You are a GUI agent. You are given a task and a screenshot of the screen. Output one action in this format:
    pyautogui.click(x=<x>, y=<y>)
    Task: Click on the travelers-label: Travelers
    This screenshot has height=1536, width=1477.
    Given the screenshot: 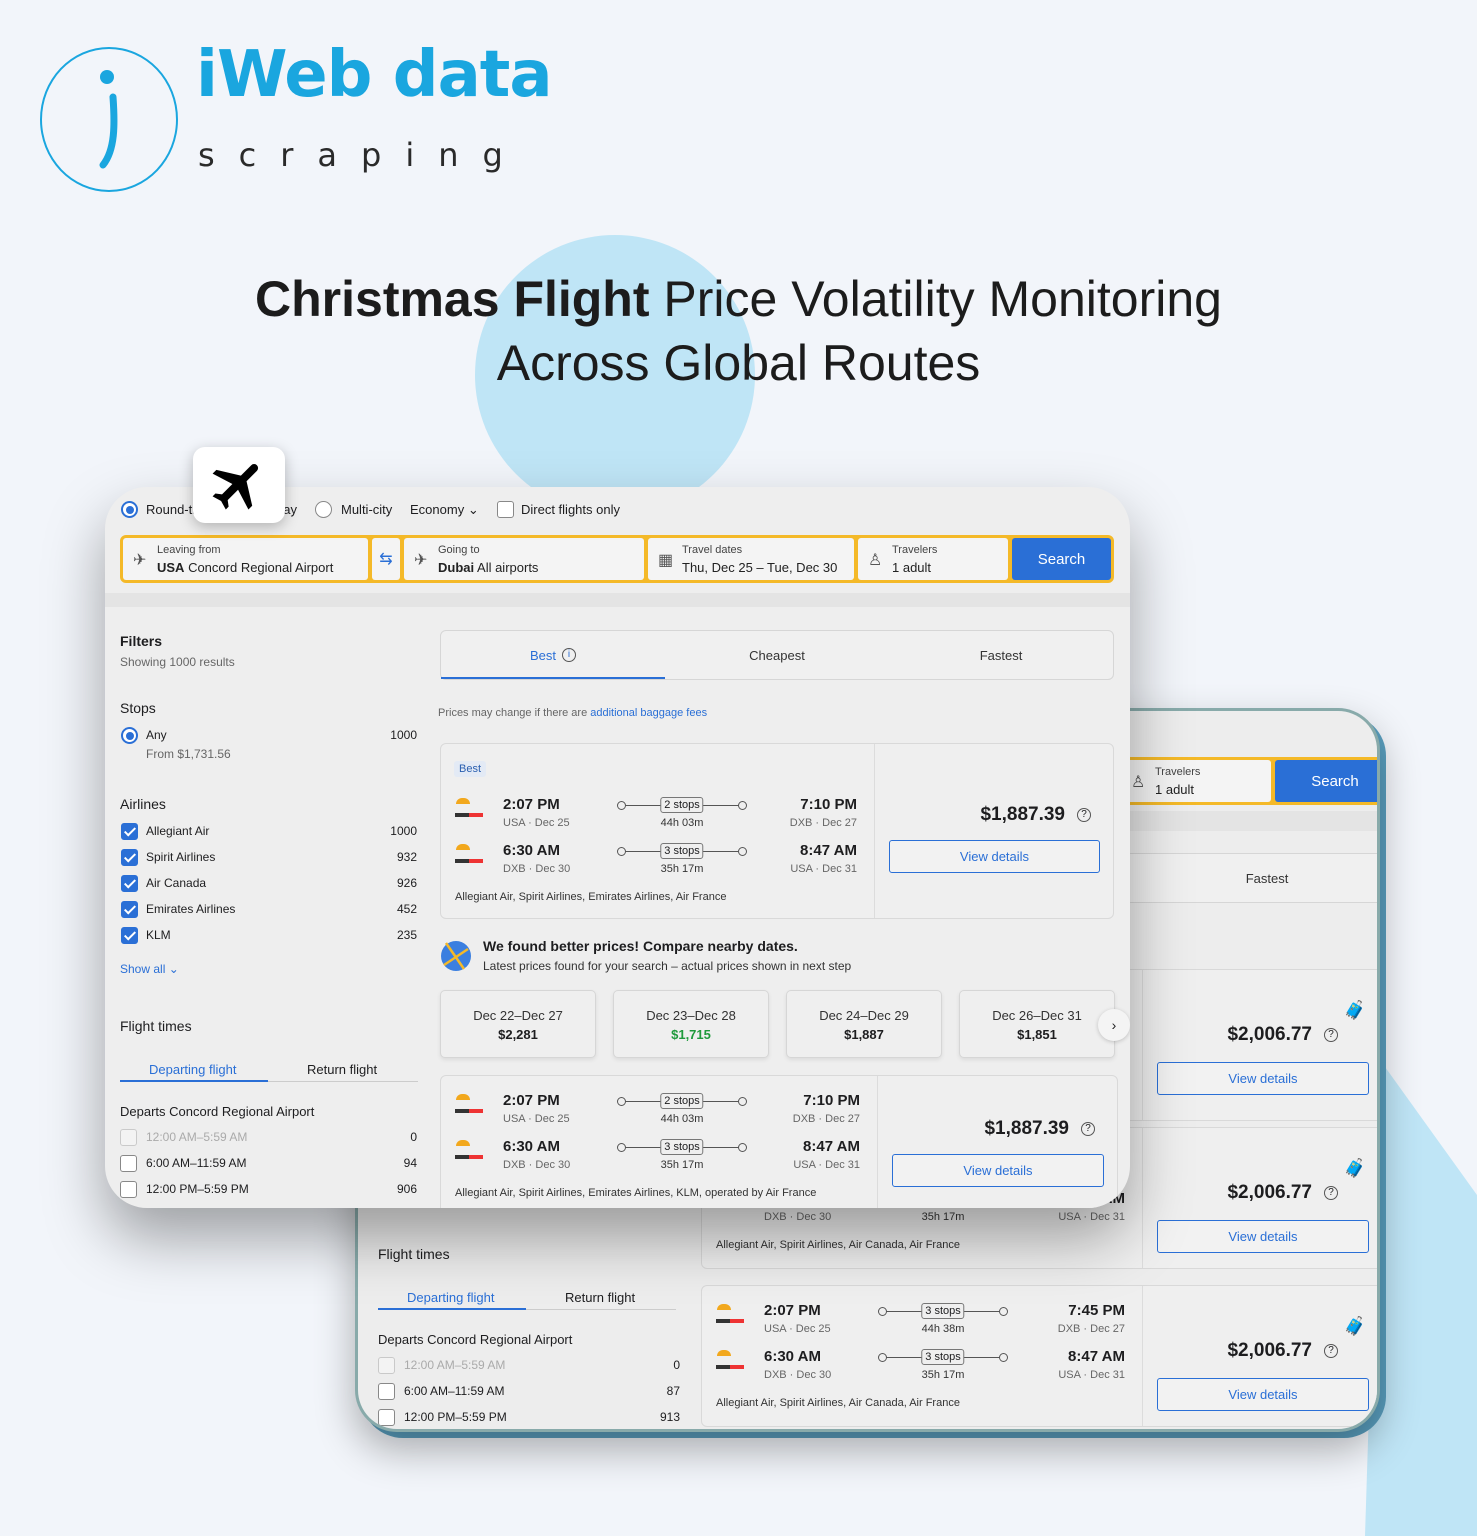 What is the action you would take?
    pyautogui.click(x=915, y=550)
    